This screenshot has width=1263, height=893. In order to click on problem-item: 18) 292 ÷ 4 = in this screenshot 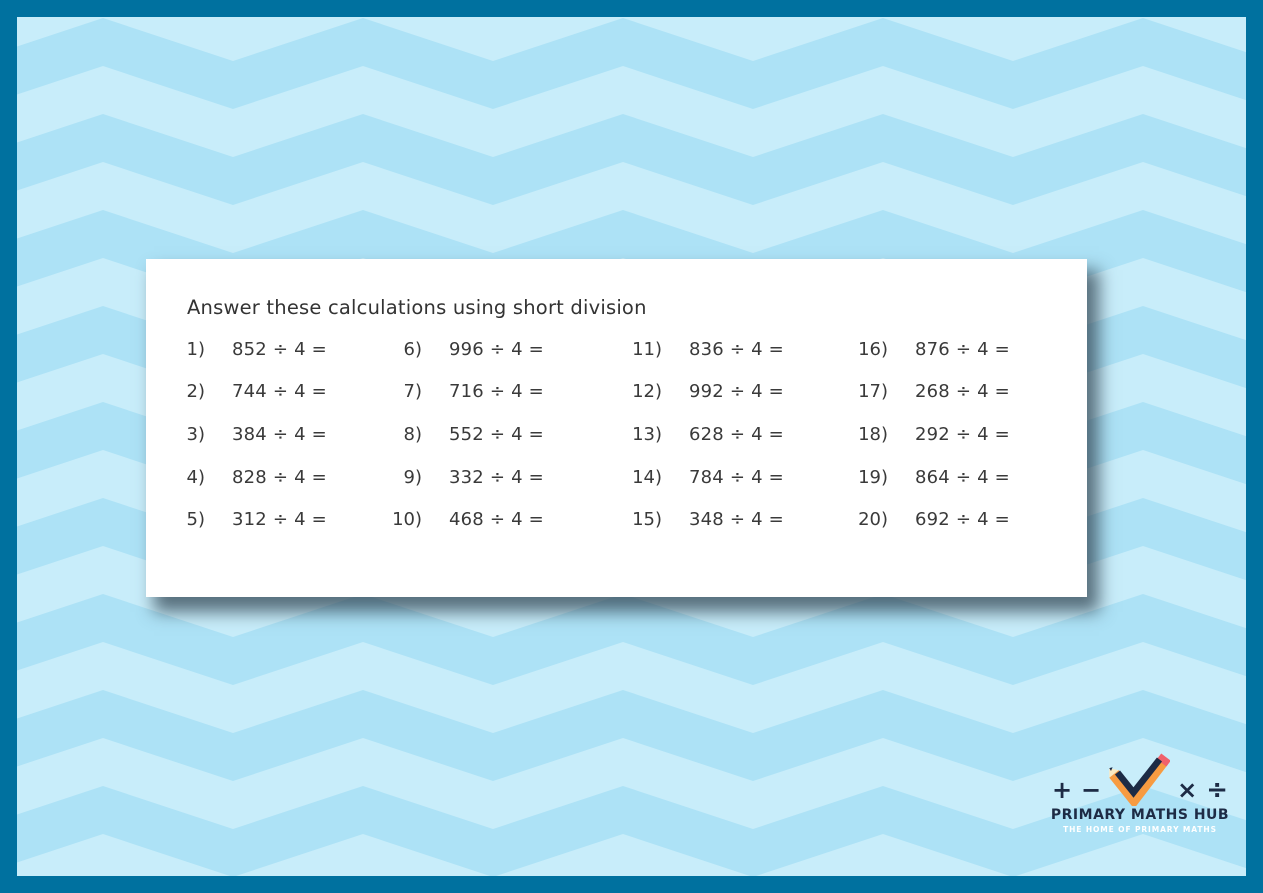, I will do `click(971, 434)`.